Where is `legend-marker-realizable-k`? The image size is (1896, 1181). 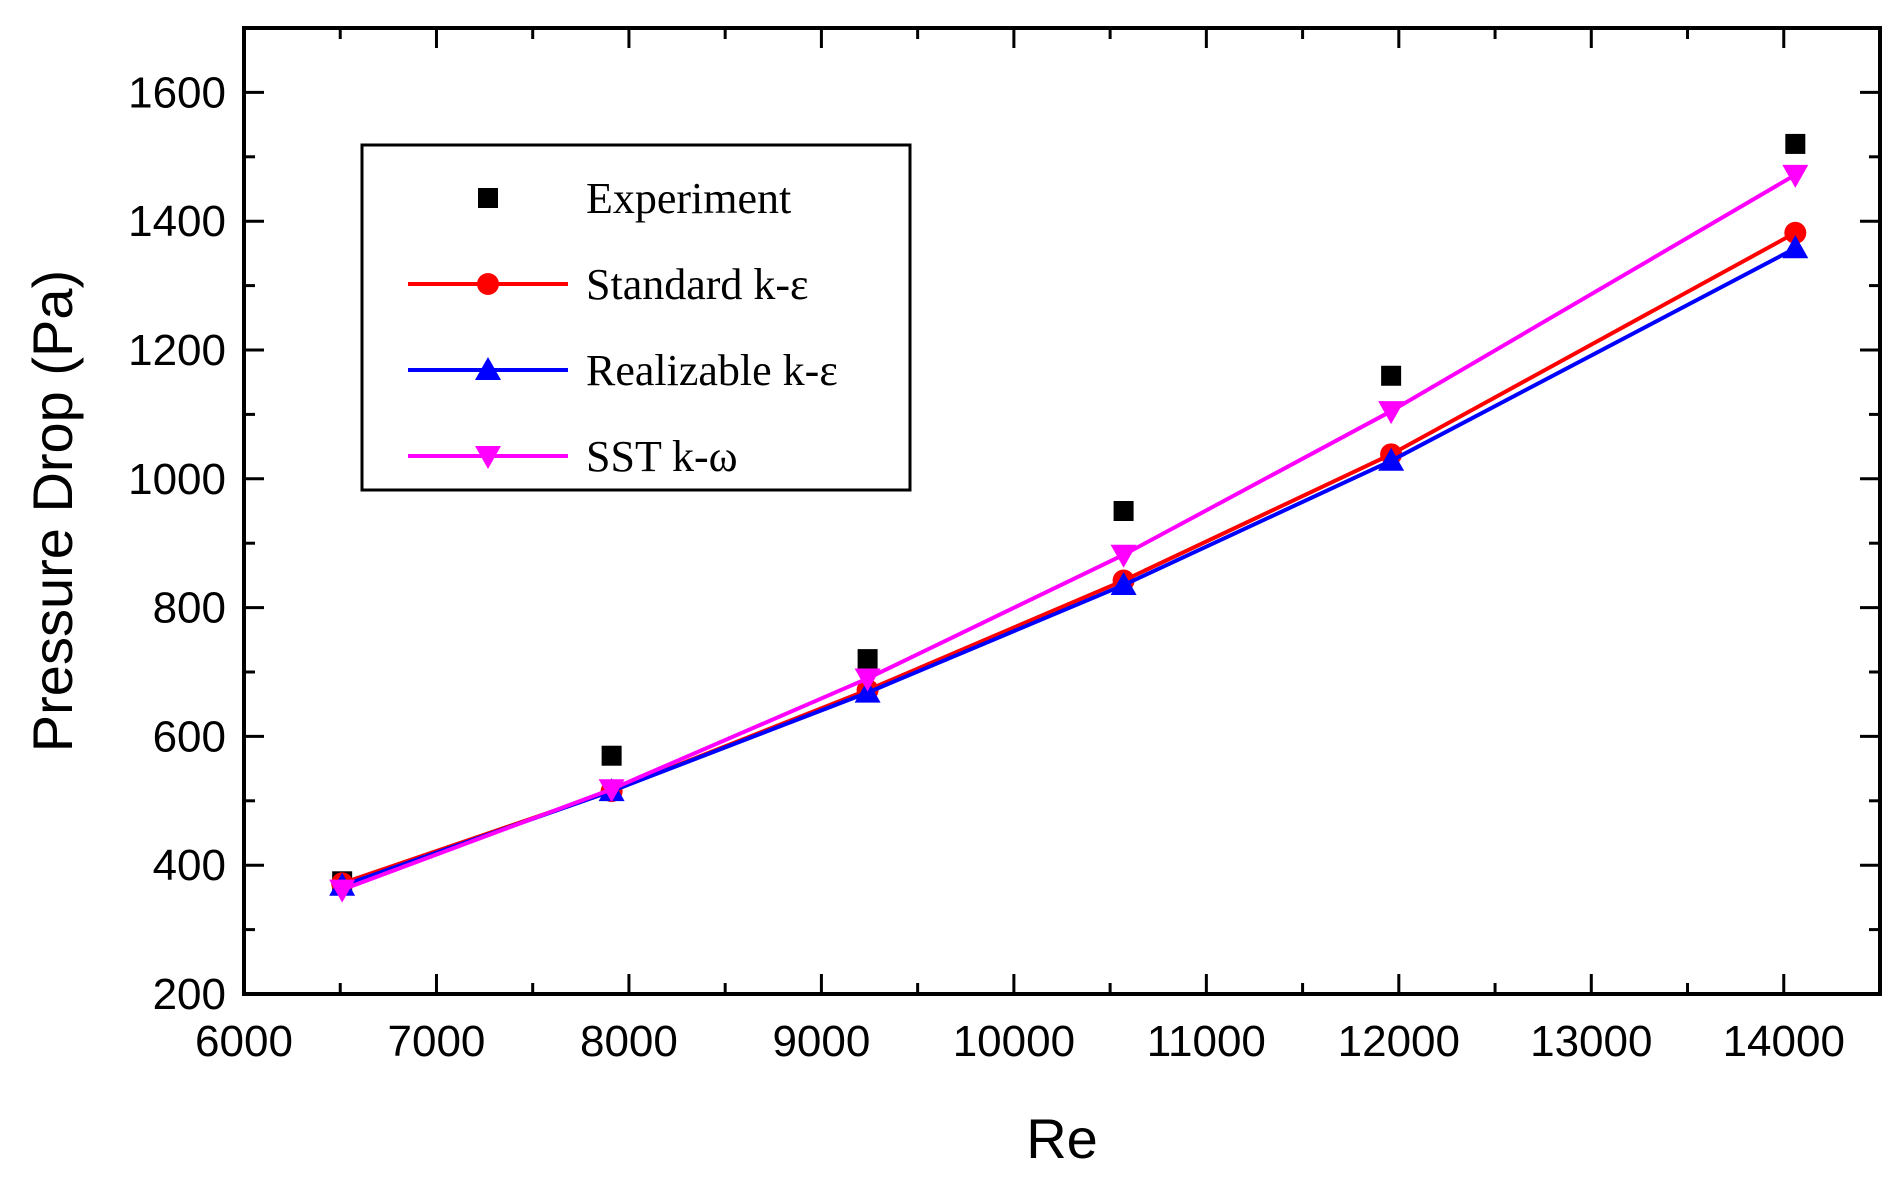
legend-marker-realizable-k is located at coordinates (488, 368).